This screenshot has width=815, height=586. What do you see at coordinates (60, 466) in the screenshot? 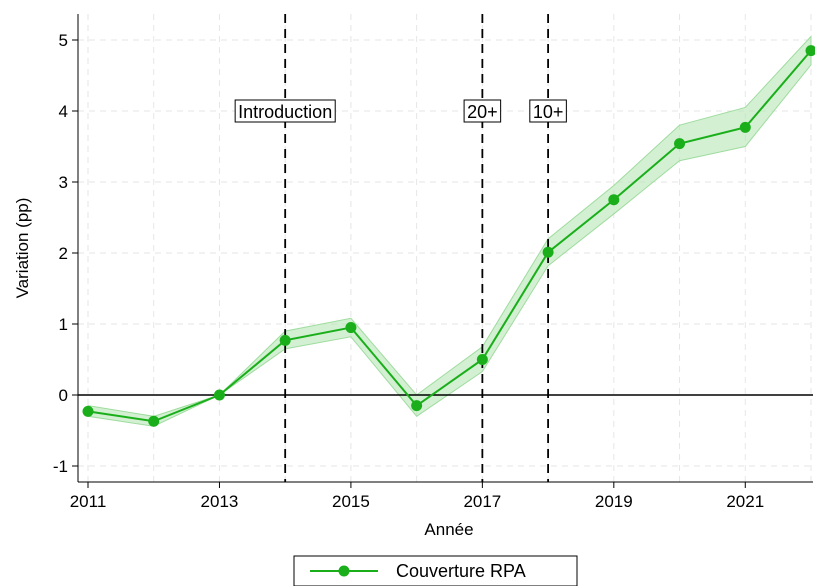
I see `y-tick-label: -1` at bounding box center [60, 466].